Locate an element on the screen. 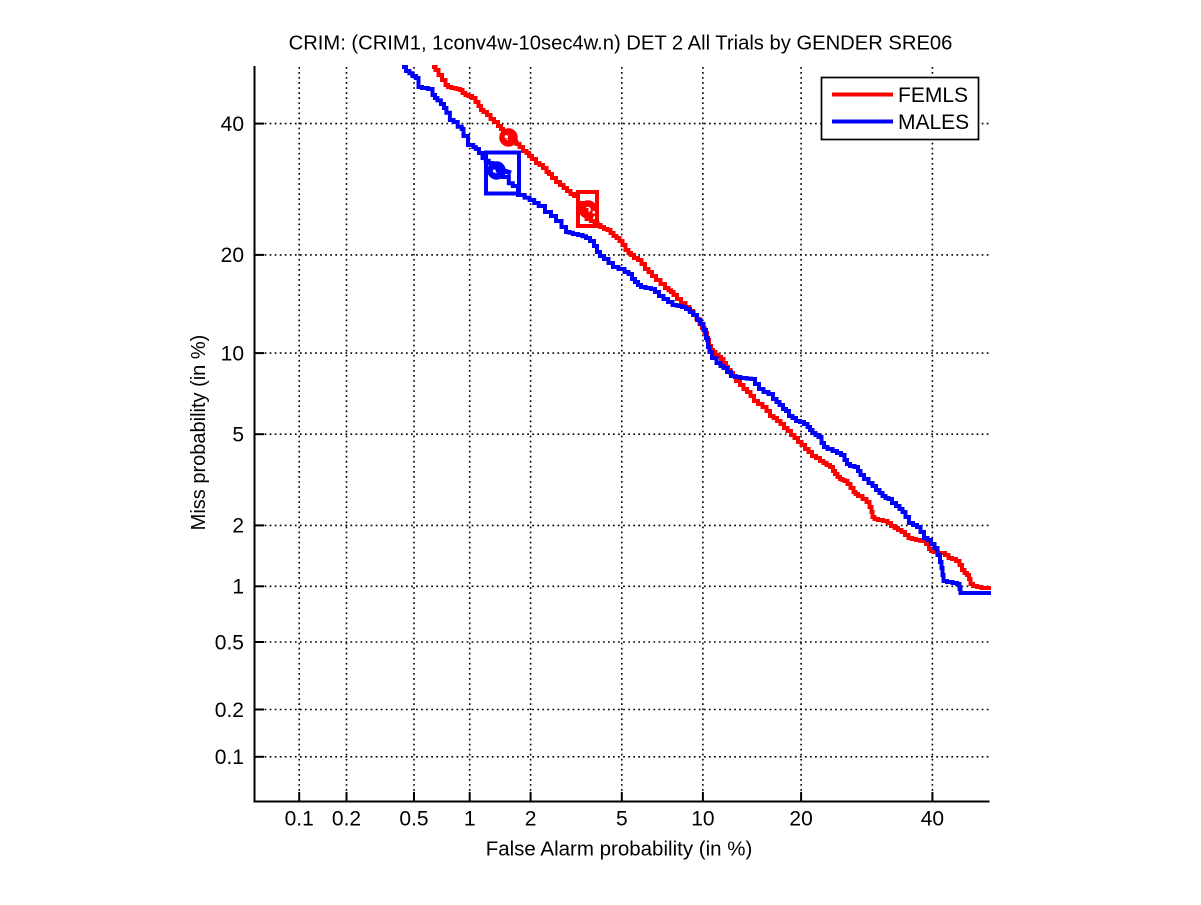 This screenshot has width=1201, height=905. svg-text: False Alarm probability (in %) is located at coordinates (619, 849).